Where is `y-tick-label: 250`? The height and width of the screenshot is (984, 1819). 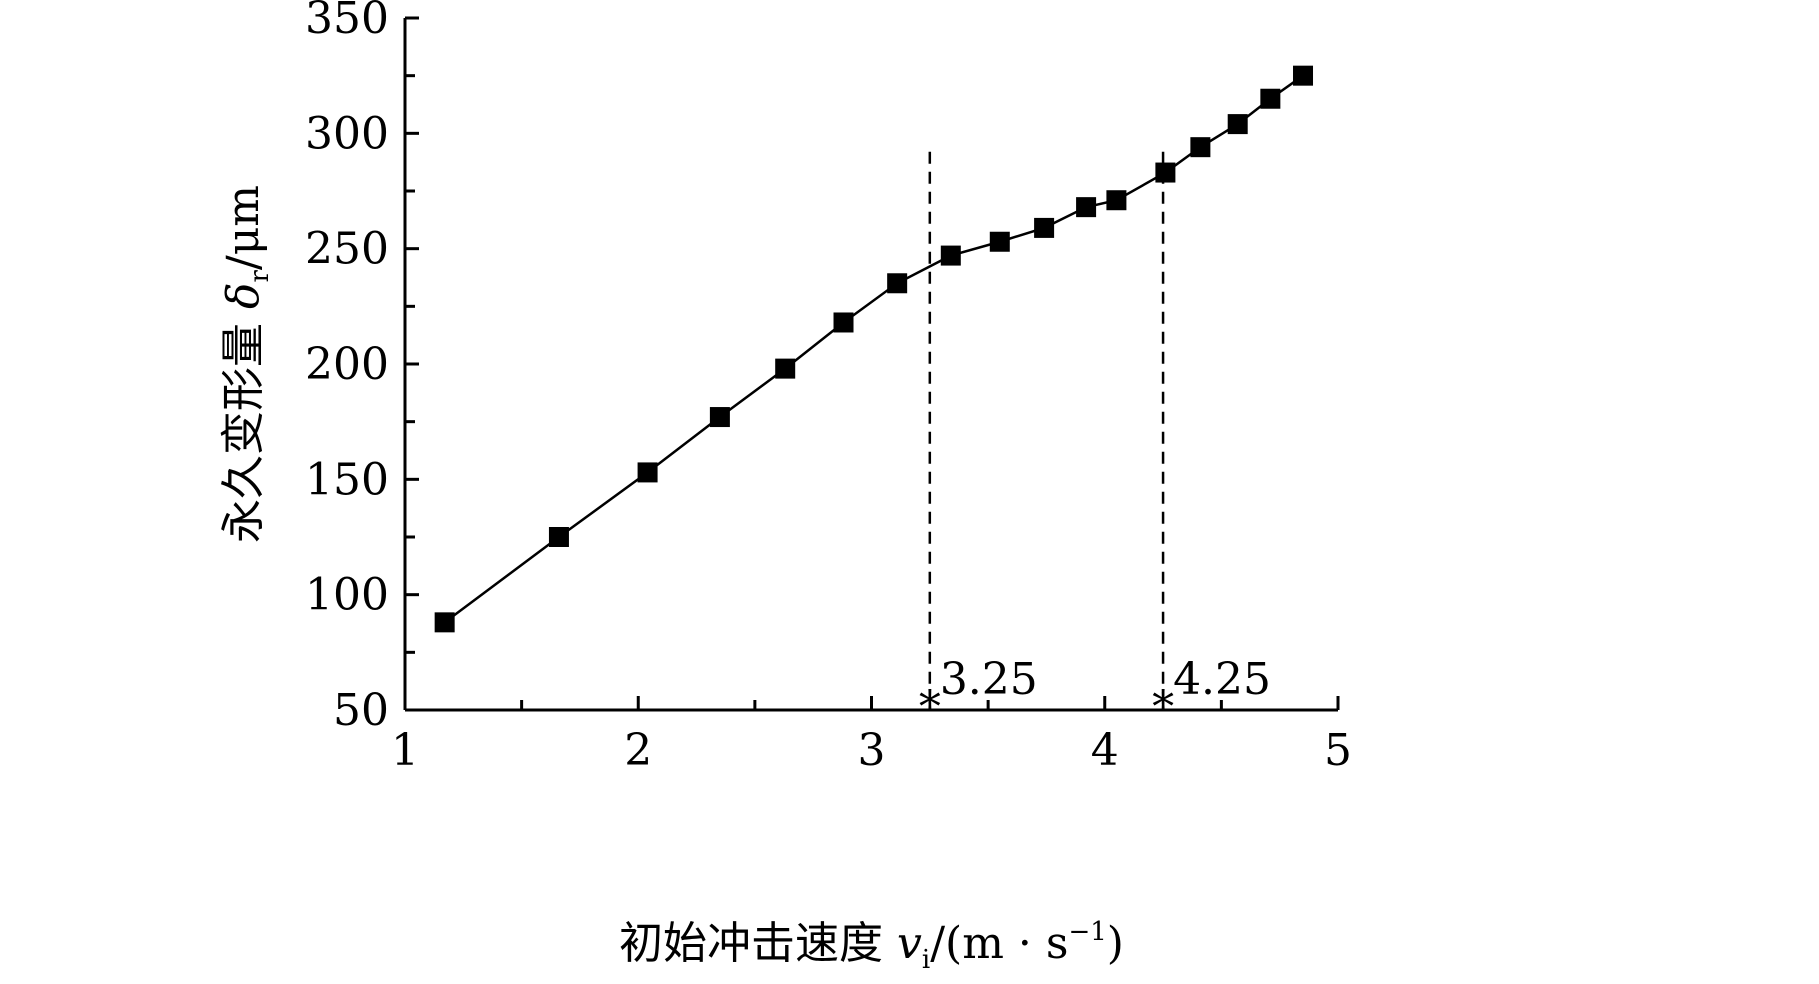 y-tick-label: 250 is located at coordinates (347, 249).